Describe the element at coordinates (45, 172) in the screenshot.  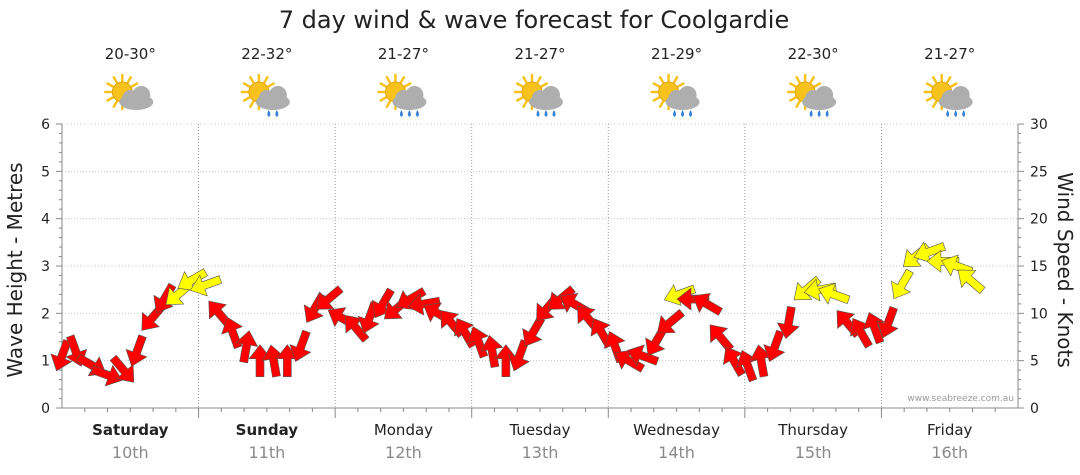
I see `left-tick-label: 5` at that location.